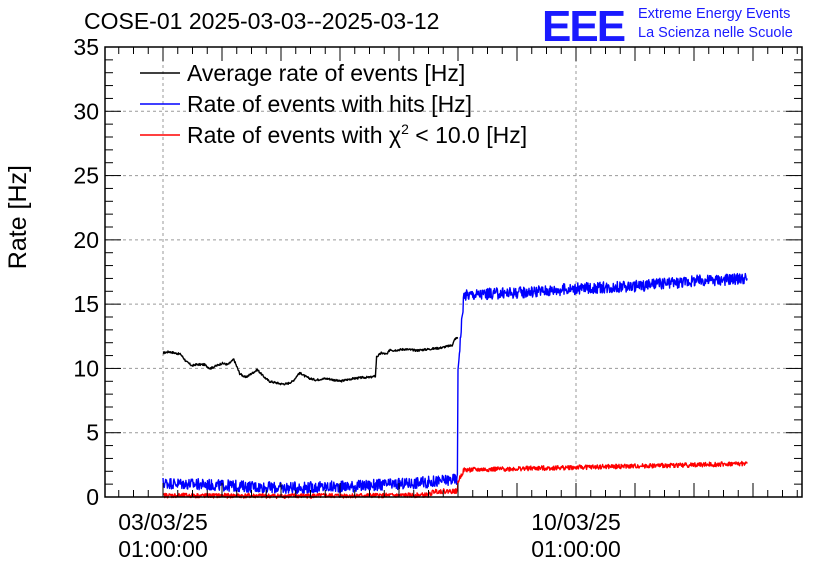 Image resolution: width=836 pixels, height=572 pixels. Describe the element at coordinates (584, 26) in the screenshot. I see `eee-logo: EEE` at that location.